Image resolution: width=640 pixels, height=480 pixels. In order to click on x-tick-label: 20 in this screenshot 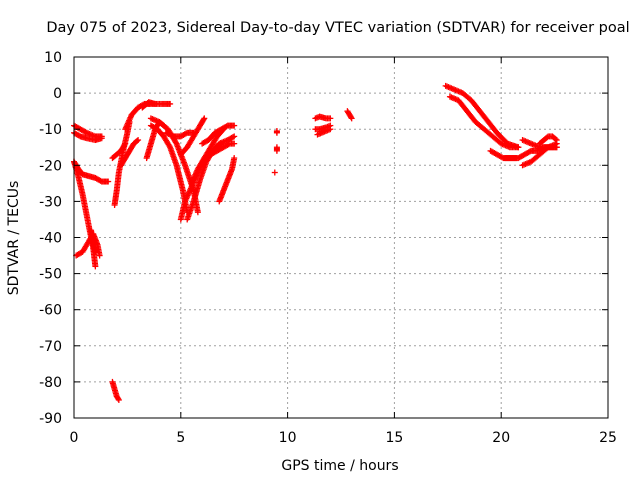, I will do `click(501, 438)`.